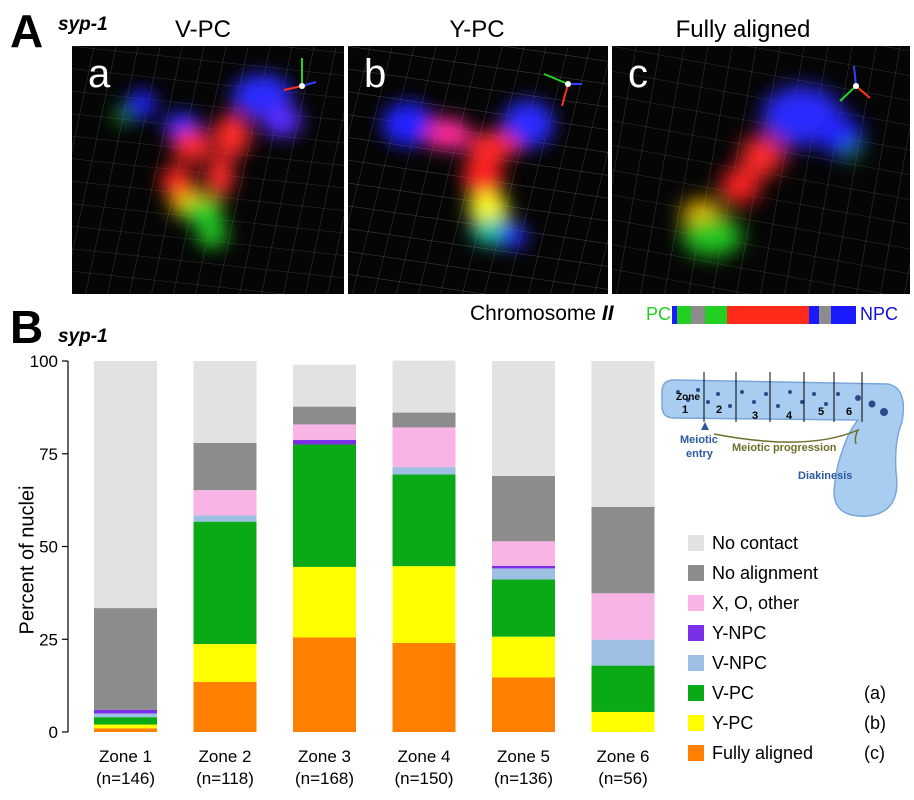 This screenshot has width=914, height=800. What do you see at coordinates (607, 313) in the screenshot?
I see `chromosome-number: II` at bounding box center [607, 313].